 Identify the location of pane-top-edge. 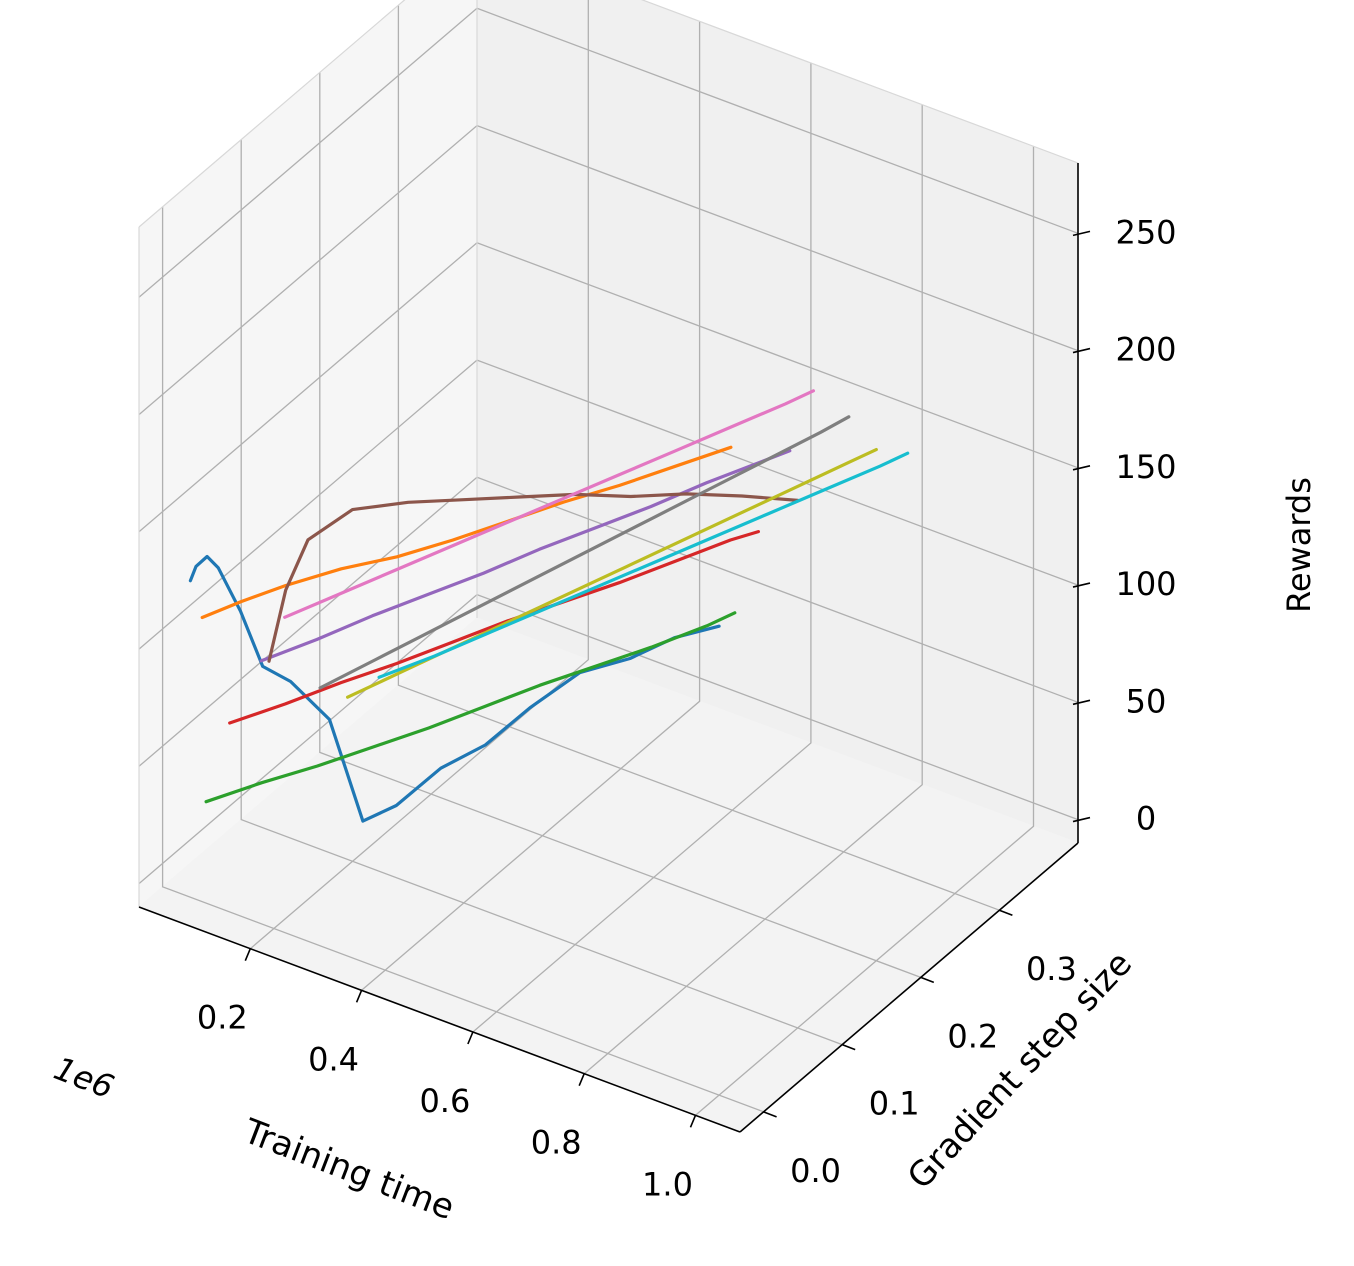
(608, 114).